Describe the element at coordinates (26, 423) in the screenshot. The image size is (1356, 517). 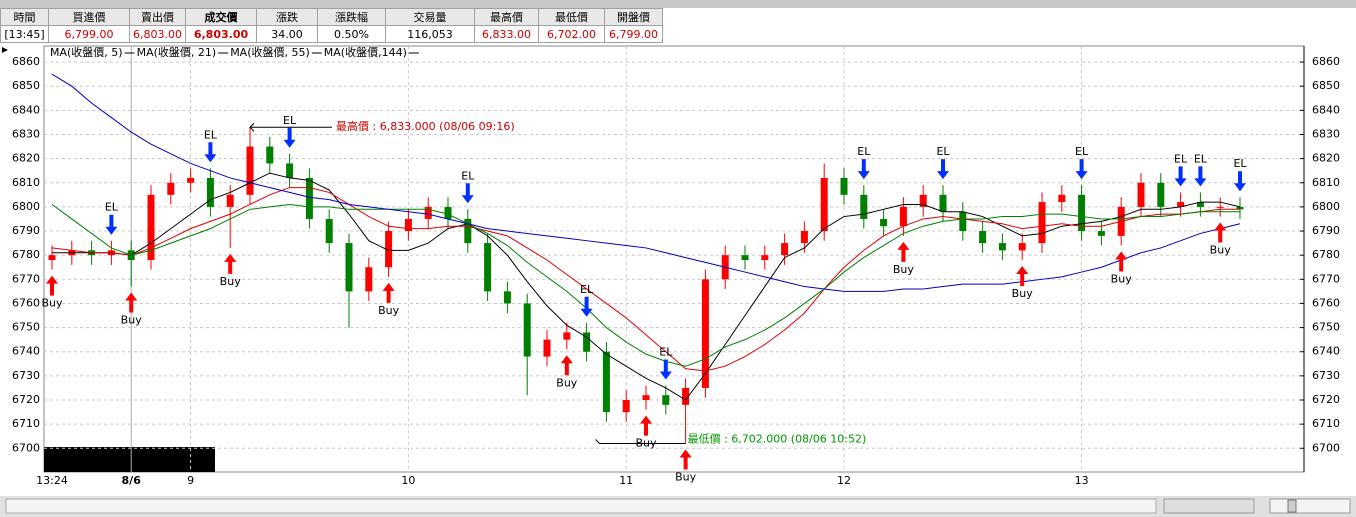
I see `y-tick-label: 6710` at that location.